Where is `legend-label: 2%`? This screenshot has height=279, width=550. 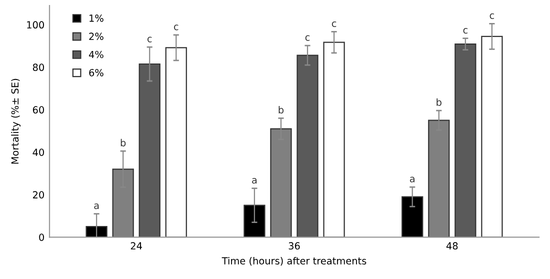 legend-label: 2% is located at coordinates (96, 36).